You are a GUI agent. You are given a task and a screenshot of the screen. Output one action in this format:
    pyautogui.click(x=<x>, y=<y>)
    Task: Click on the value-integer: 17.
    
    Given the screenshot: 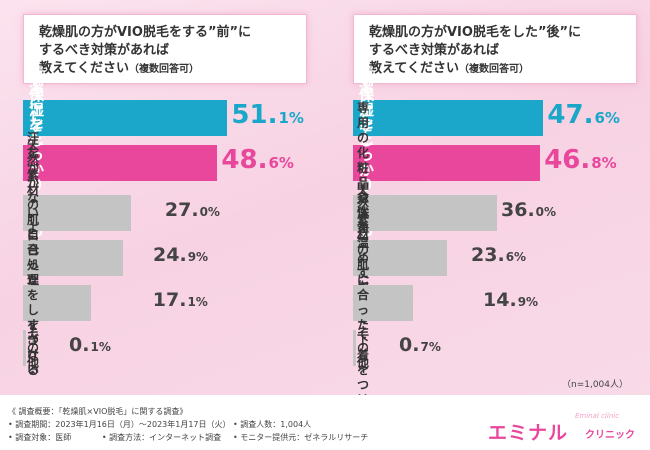 What is the action you would take?
    pyautogui.click(x=169, y=300)
    